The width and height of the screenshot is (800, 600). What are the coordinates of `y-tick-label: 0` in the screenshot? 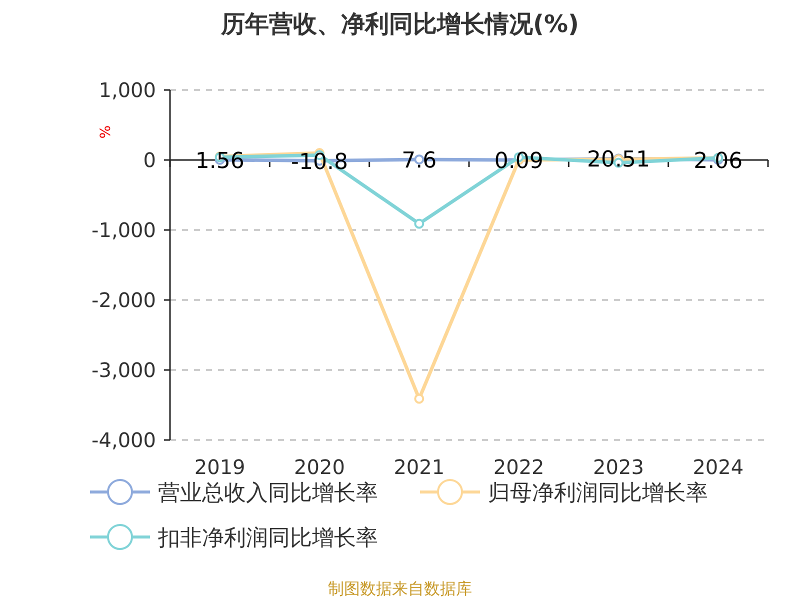 It's located at (149, 160).